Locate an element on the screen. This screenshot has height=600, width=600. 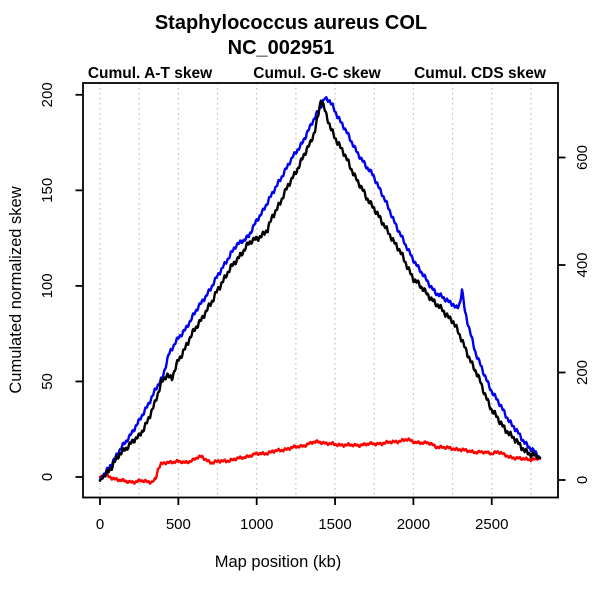
x-tick-label-500: 500 is located at coordinates (178, 524).